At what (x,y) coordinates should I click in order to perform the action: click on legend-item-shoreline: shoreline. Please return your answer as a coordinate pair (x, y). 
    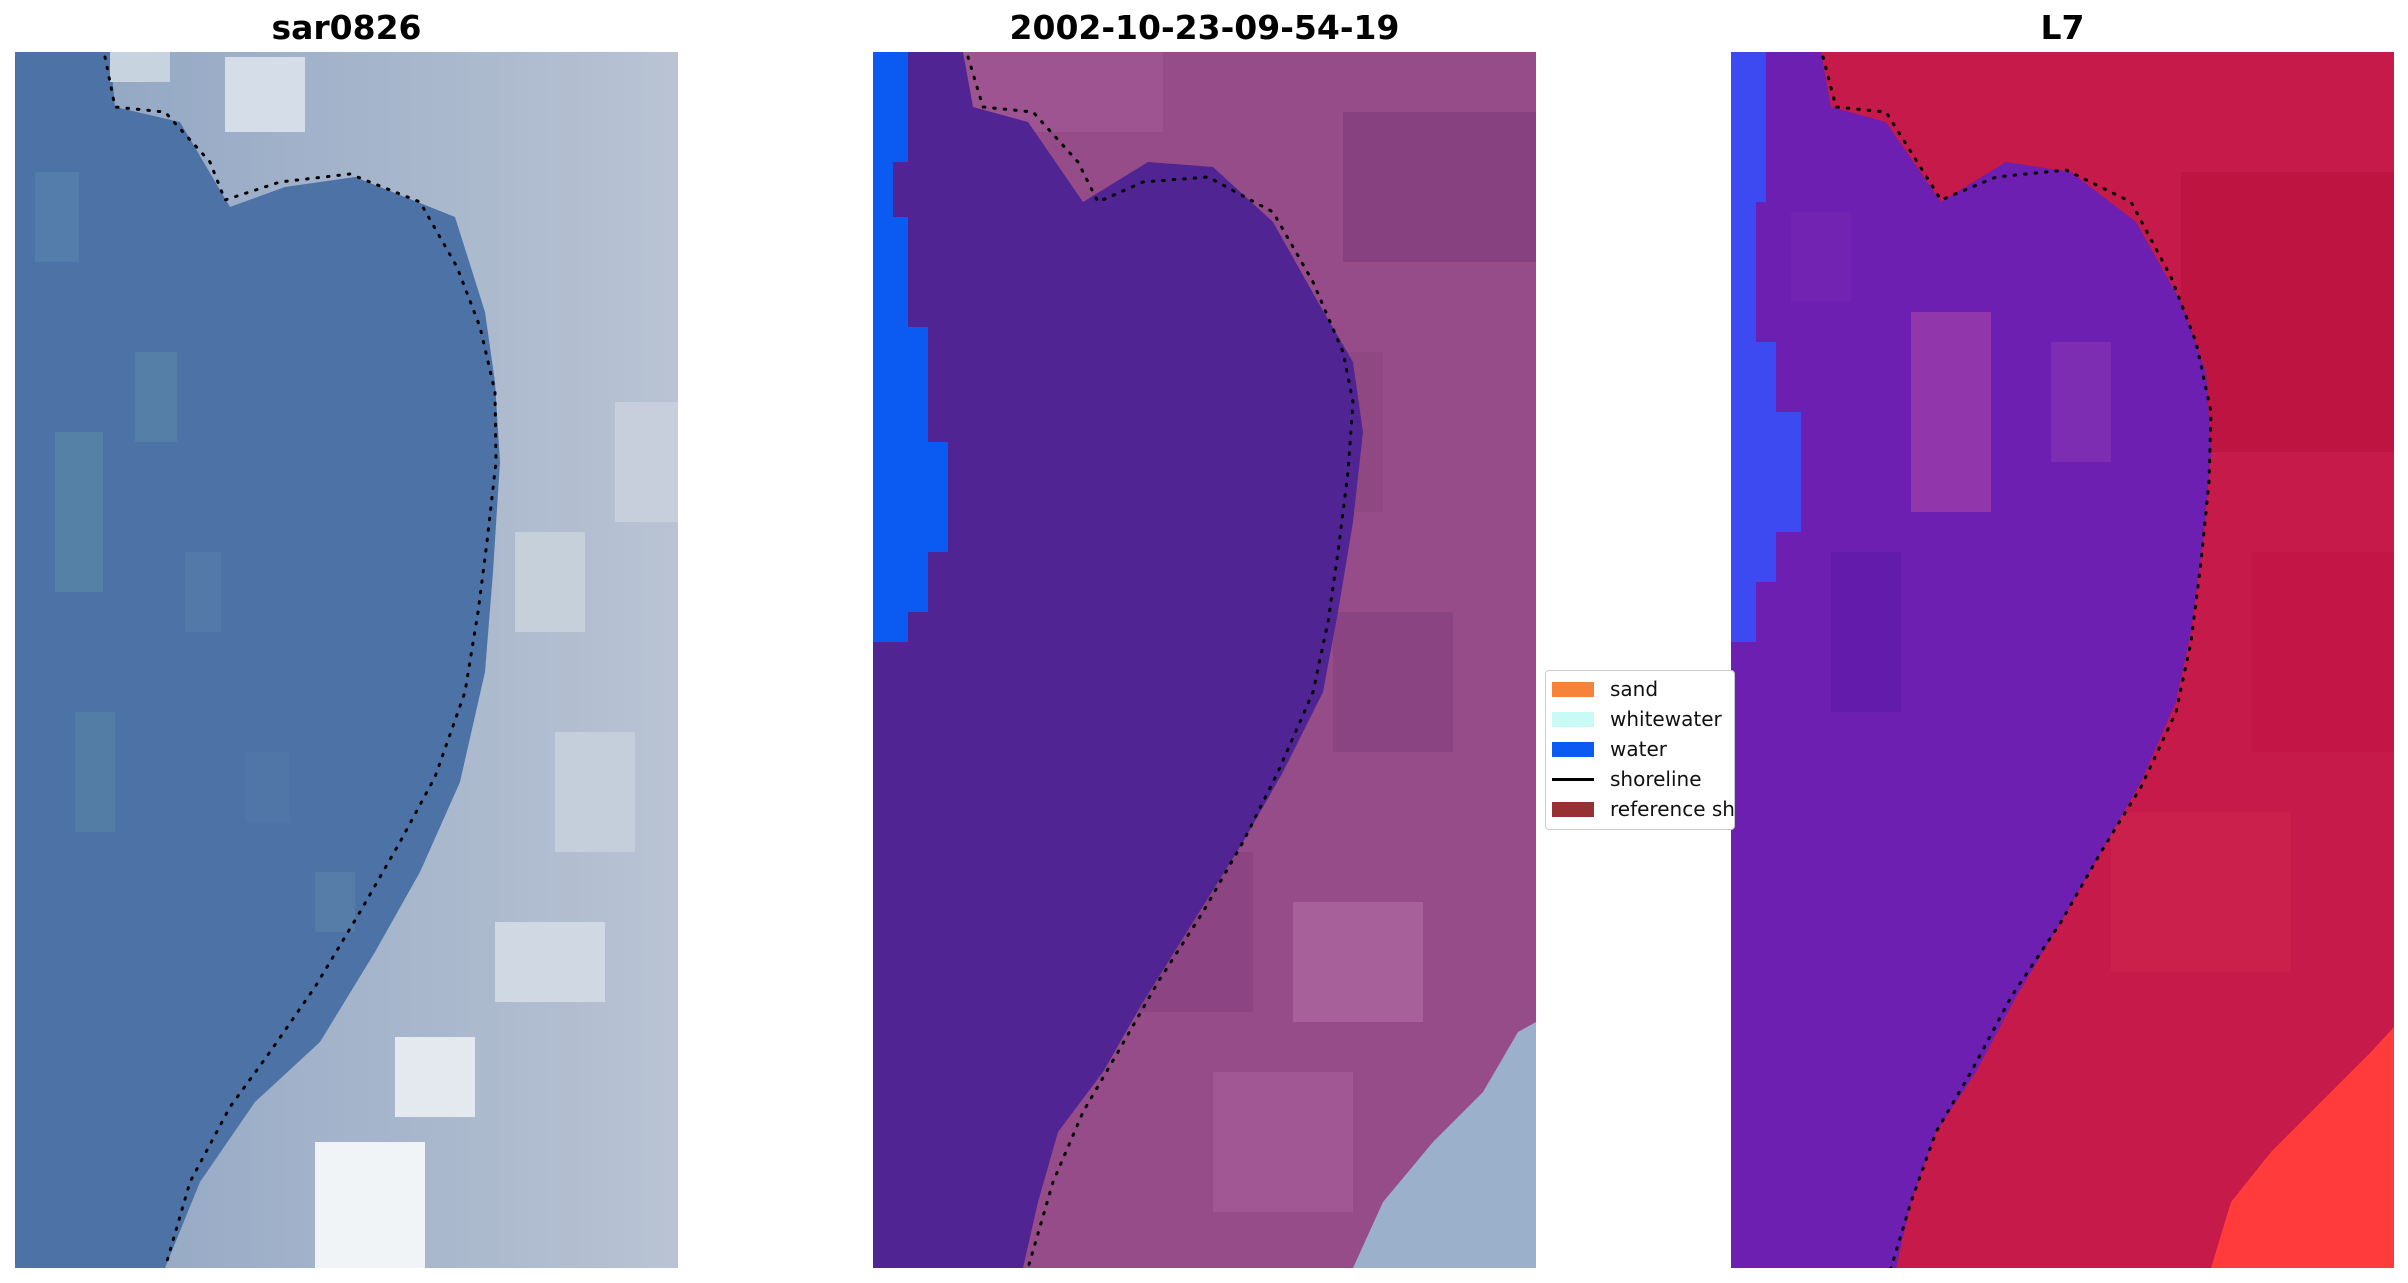
    Looking at the image, I should click on (1627, 779).